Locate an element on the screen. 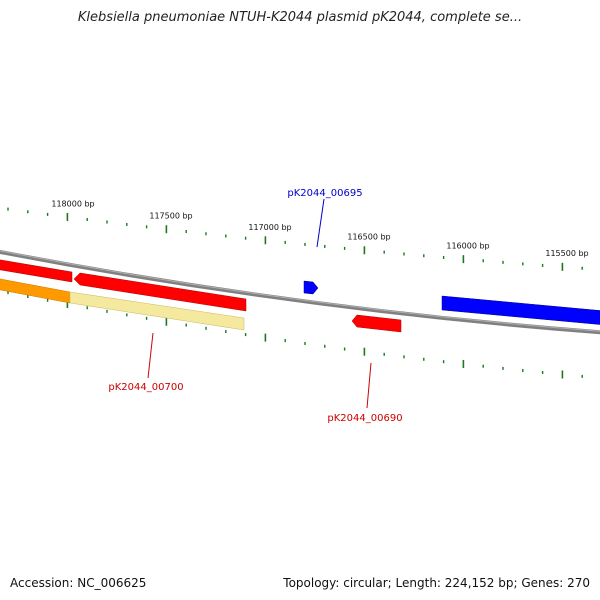  scale-label: 115500 bp is located at coordinates (566, 253).